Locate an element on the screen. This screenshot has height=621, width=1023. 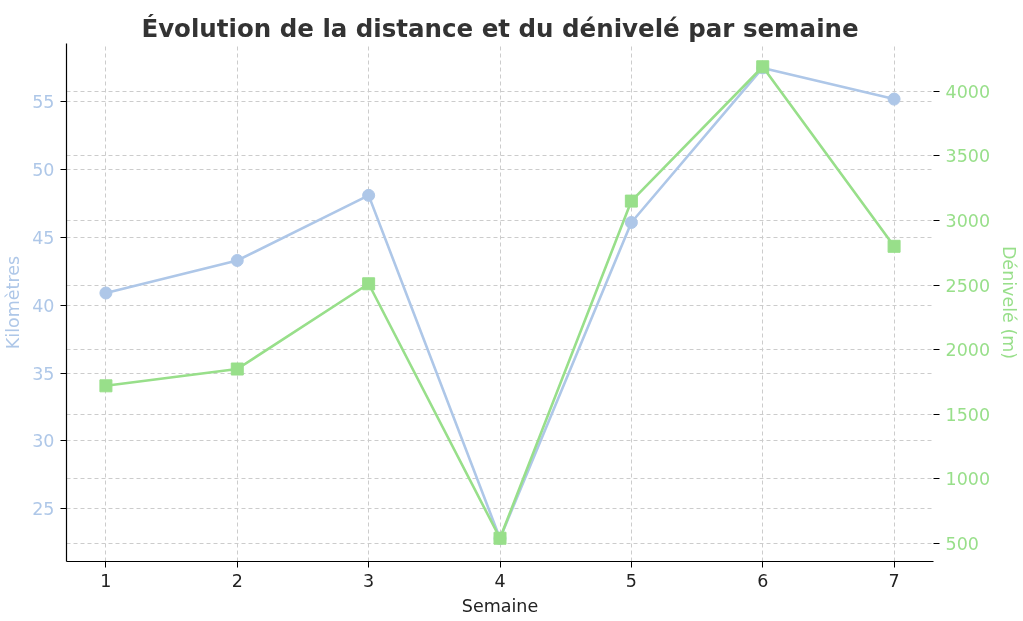
y-tick-label: 25 is located at coordinates (43, 509).